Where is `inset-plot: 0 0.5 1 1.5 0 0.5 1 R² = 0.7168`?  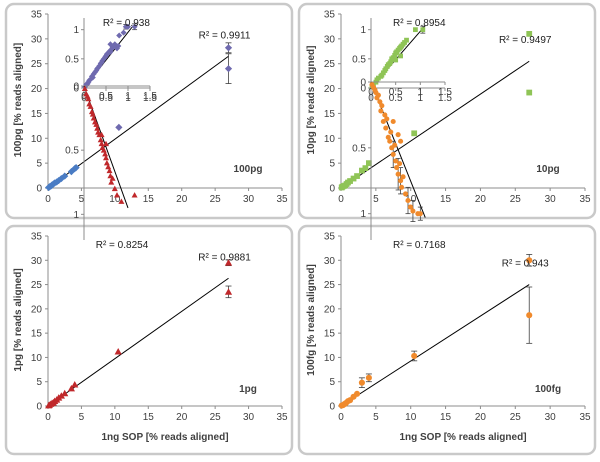 inset-plot: 0 0.5 1 1.5 0 0.5 1 R² = 0.7168 is located at coordinates (402, 165).